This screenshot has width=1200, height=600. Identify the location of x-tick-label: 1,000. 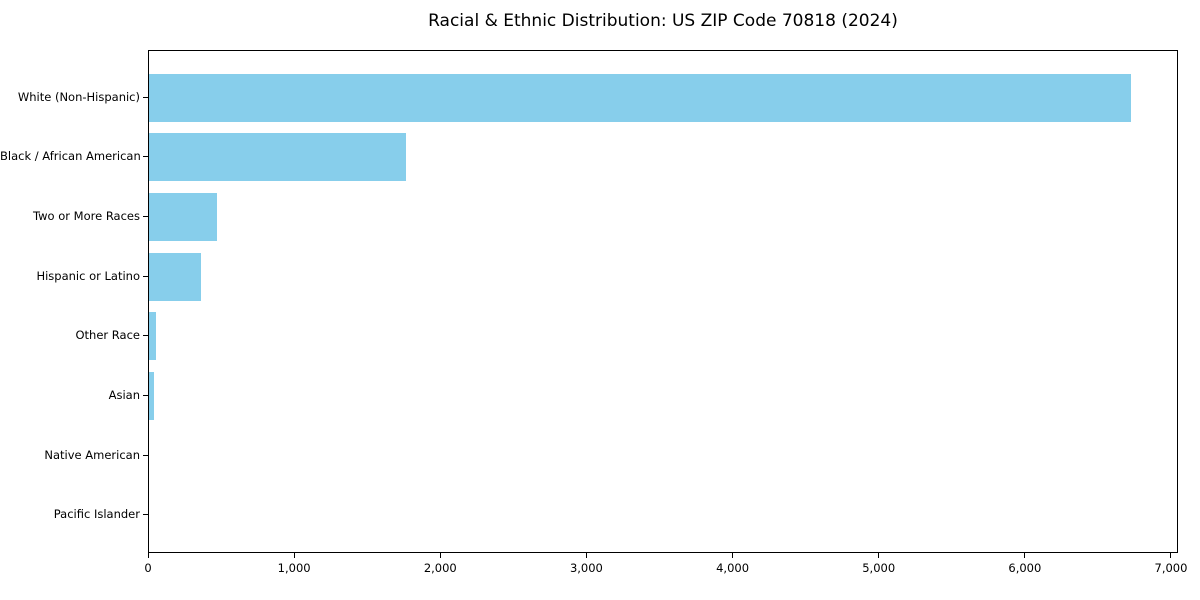
(294, 568).